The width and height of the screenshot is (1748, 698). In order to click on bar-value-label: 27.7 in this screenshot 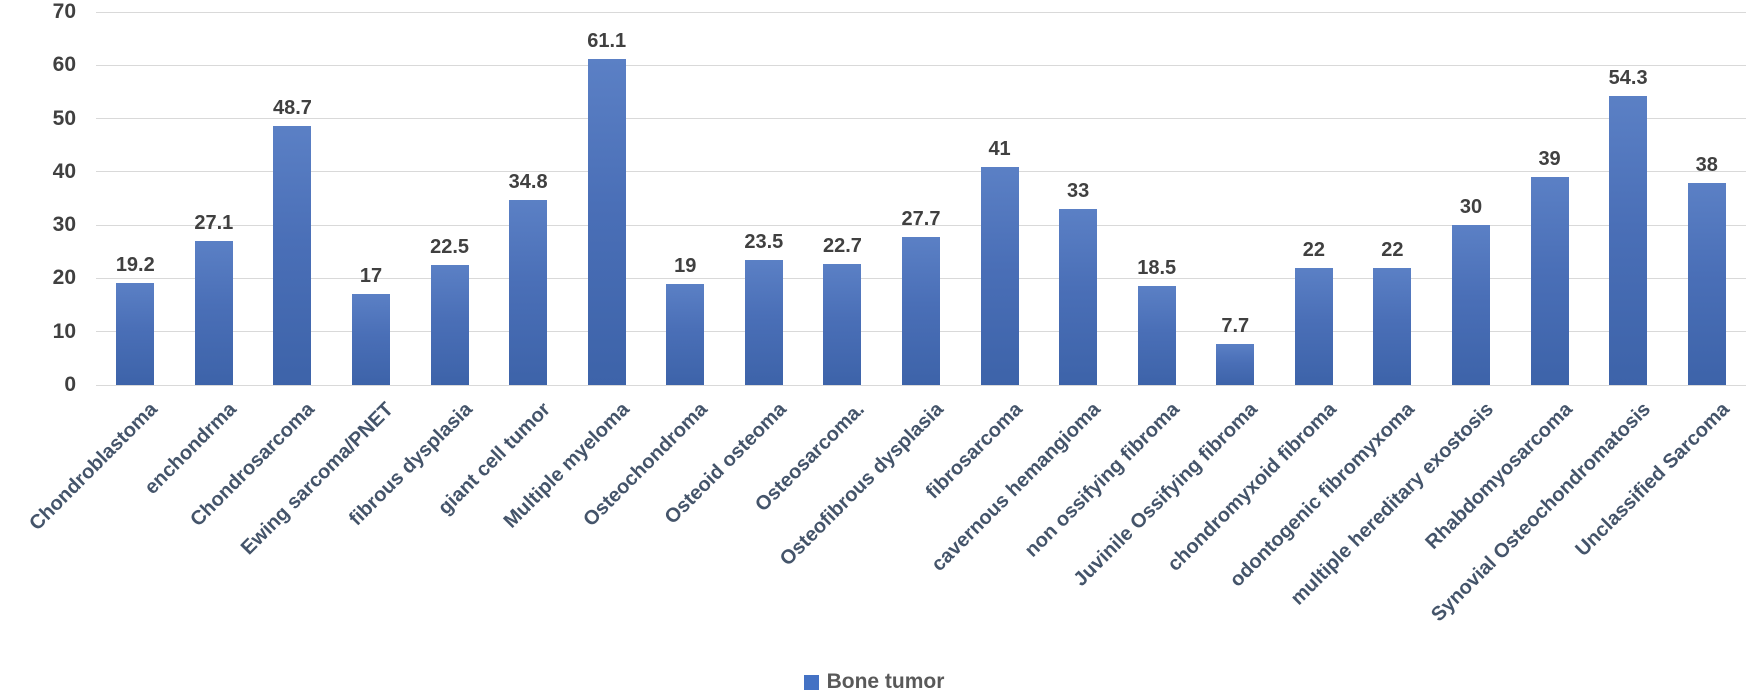, I will do `click(921, 219)`.